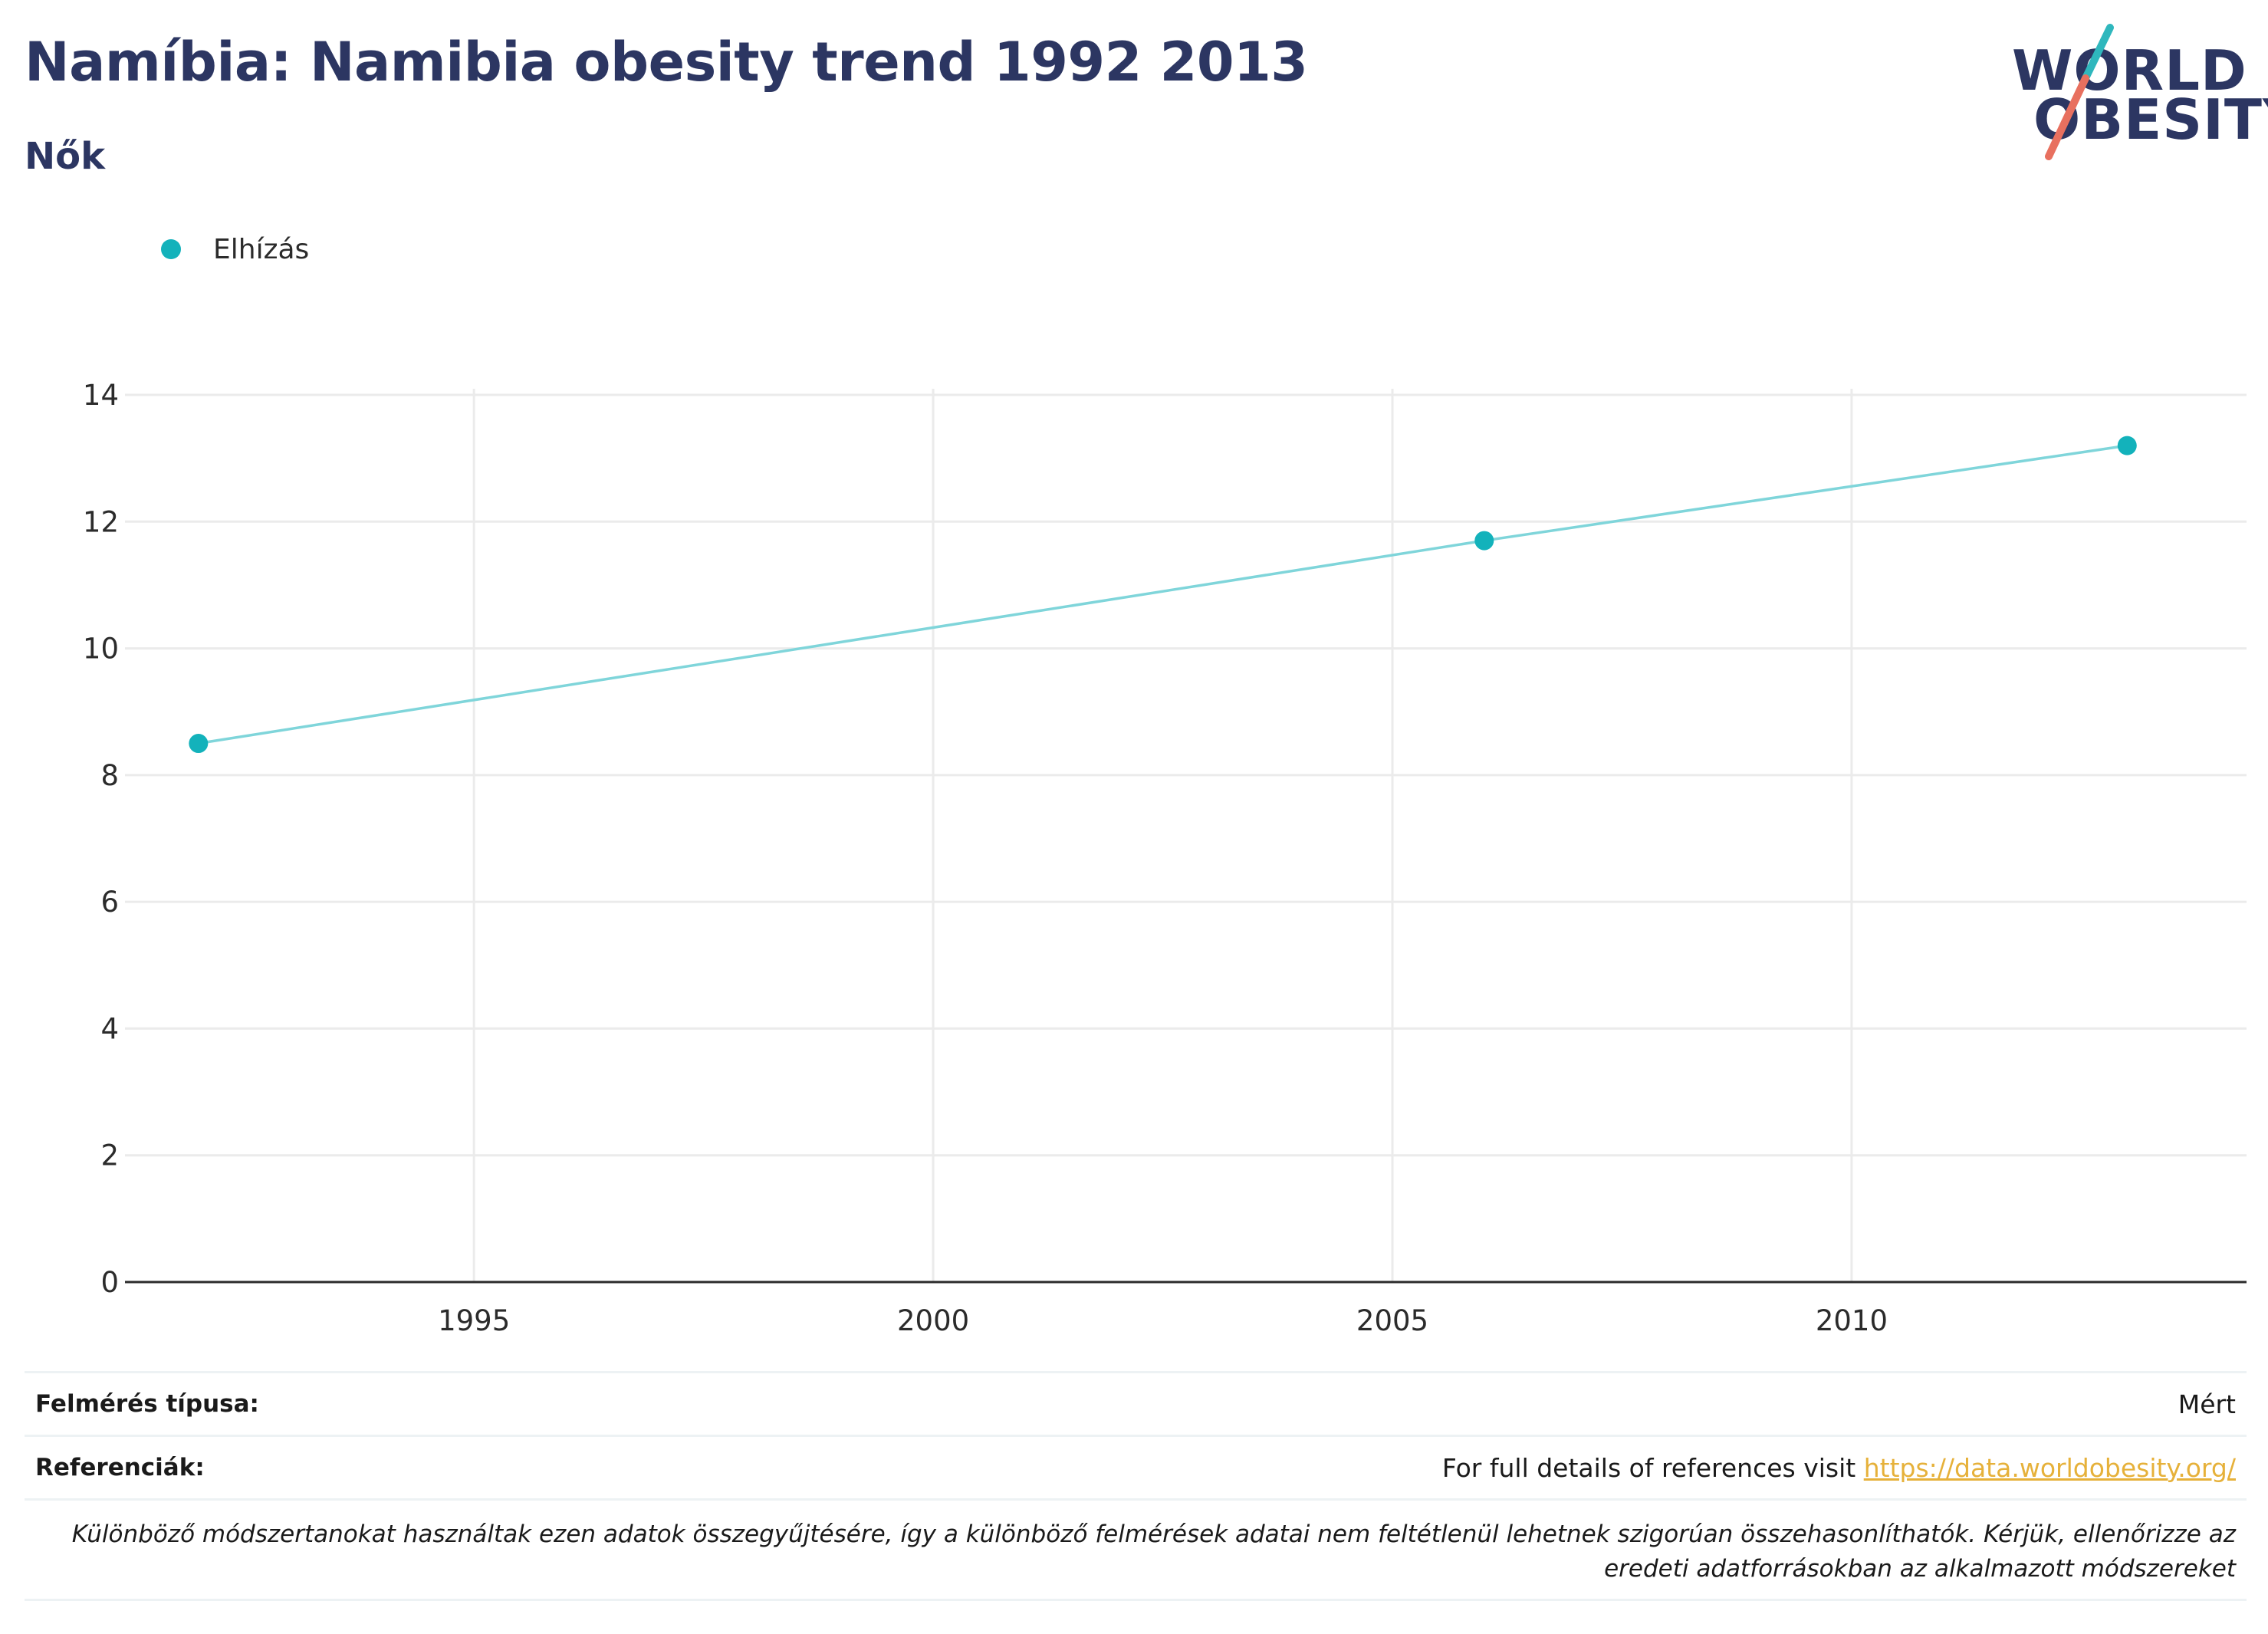 Image resolution: width=2268 pixels, height=1634 pixels. Describe the element at coordinates (109, 1155) in the screenshot. I see `y-tick-label: 2` at that location.